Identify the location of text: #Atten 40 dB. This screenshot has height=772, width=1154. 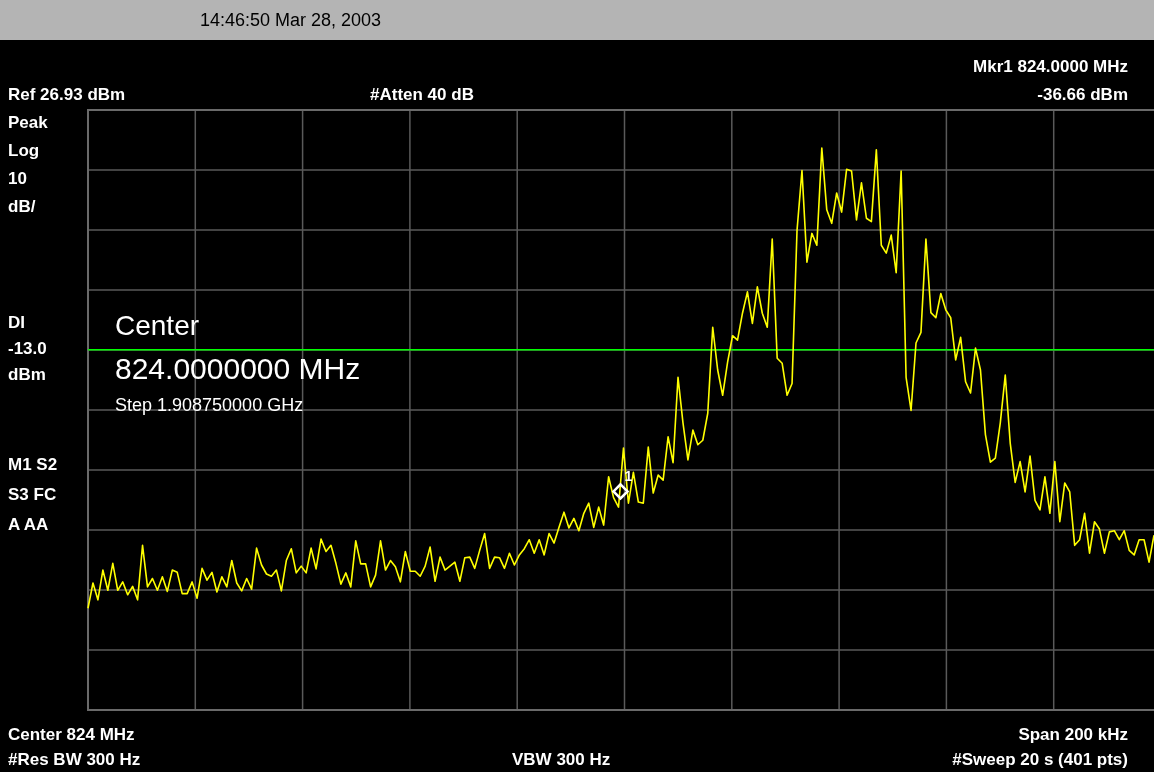
(422, 94).